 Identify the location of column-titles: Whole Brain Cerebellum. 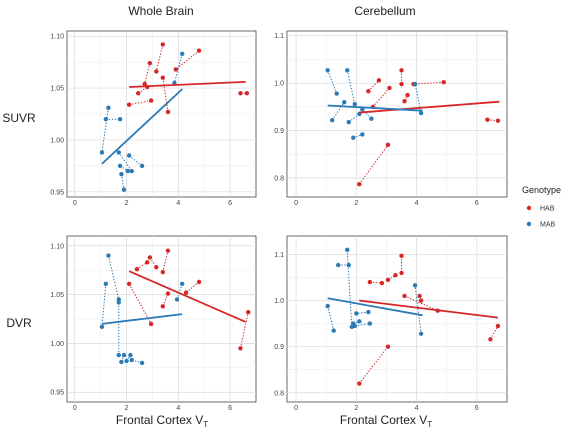
(271, 11).